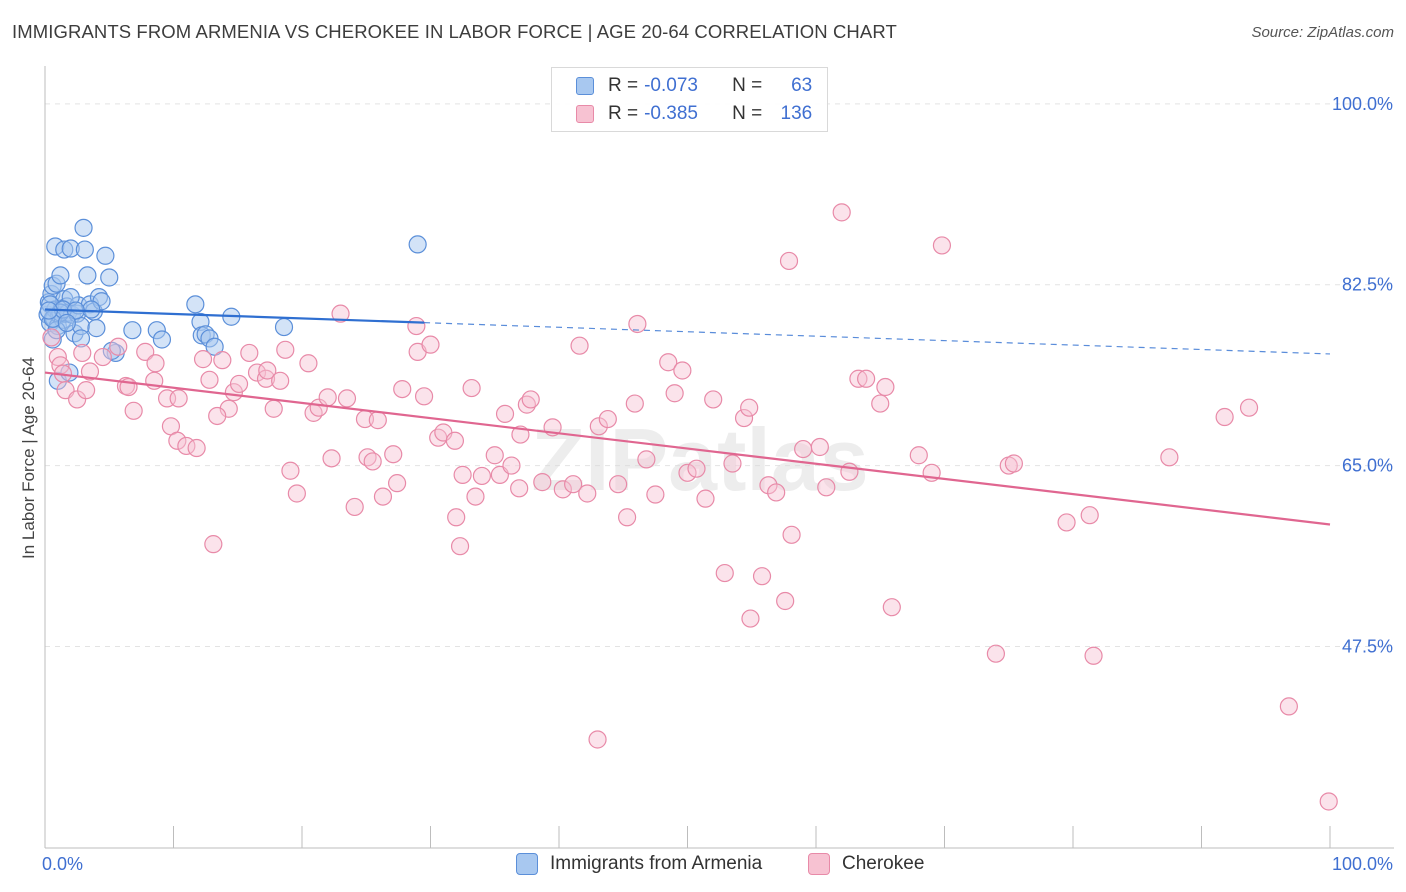 This screenshot has width=1406, height=892. Describe the element at coordinates (883, 863) in the screenshot. I see `cherokee-legend-label: Cherokee` at that location.